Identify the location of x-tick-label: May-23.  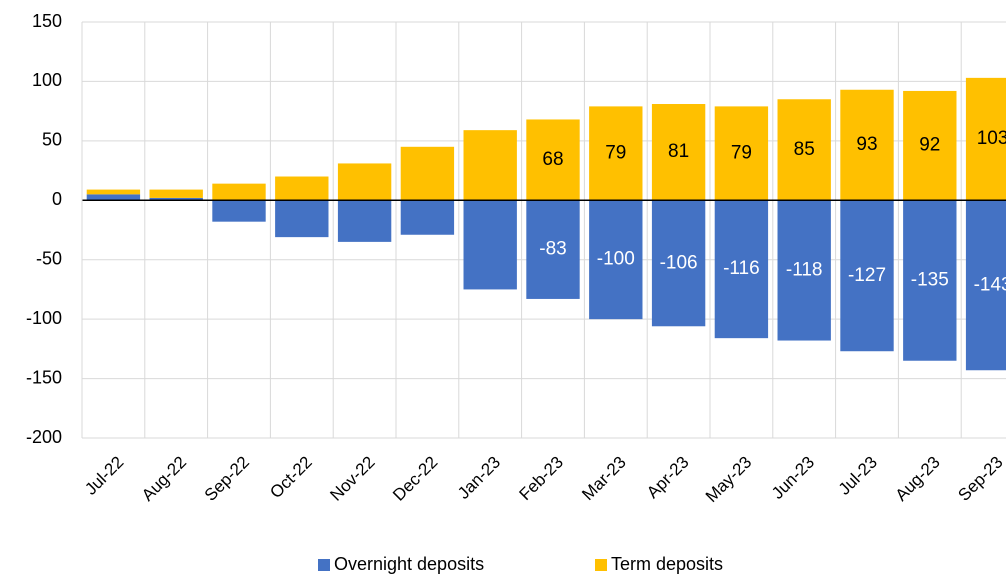
(729, 480).